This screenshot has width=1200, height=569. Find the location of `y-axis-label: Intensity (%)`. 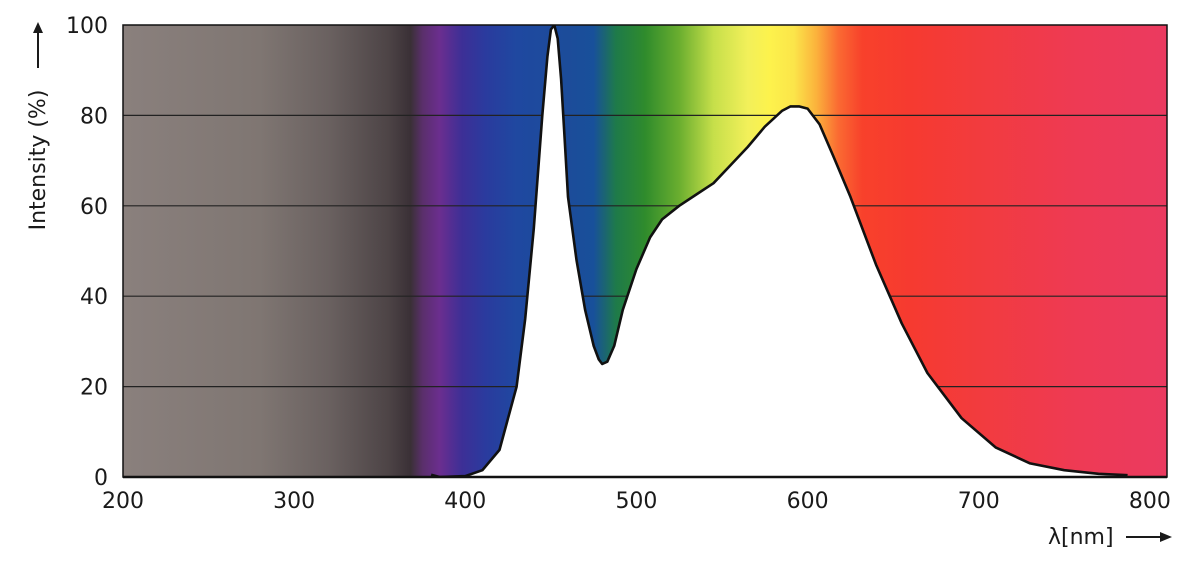

y-axis-label: Intensity (%) is located at coordinates (38, 160).